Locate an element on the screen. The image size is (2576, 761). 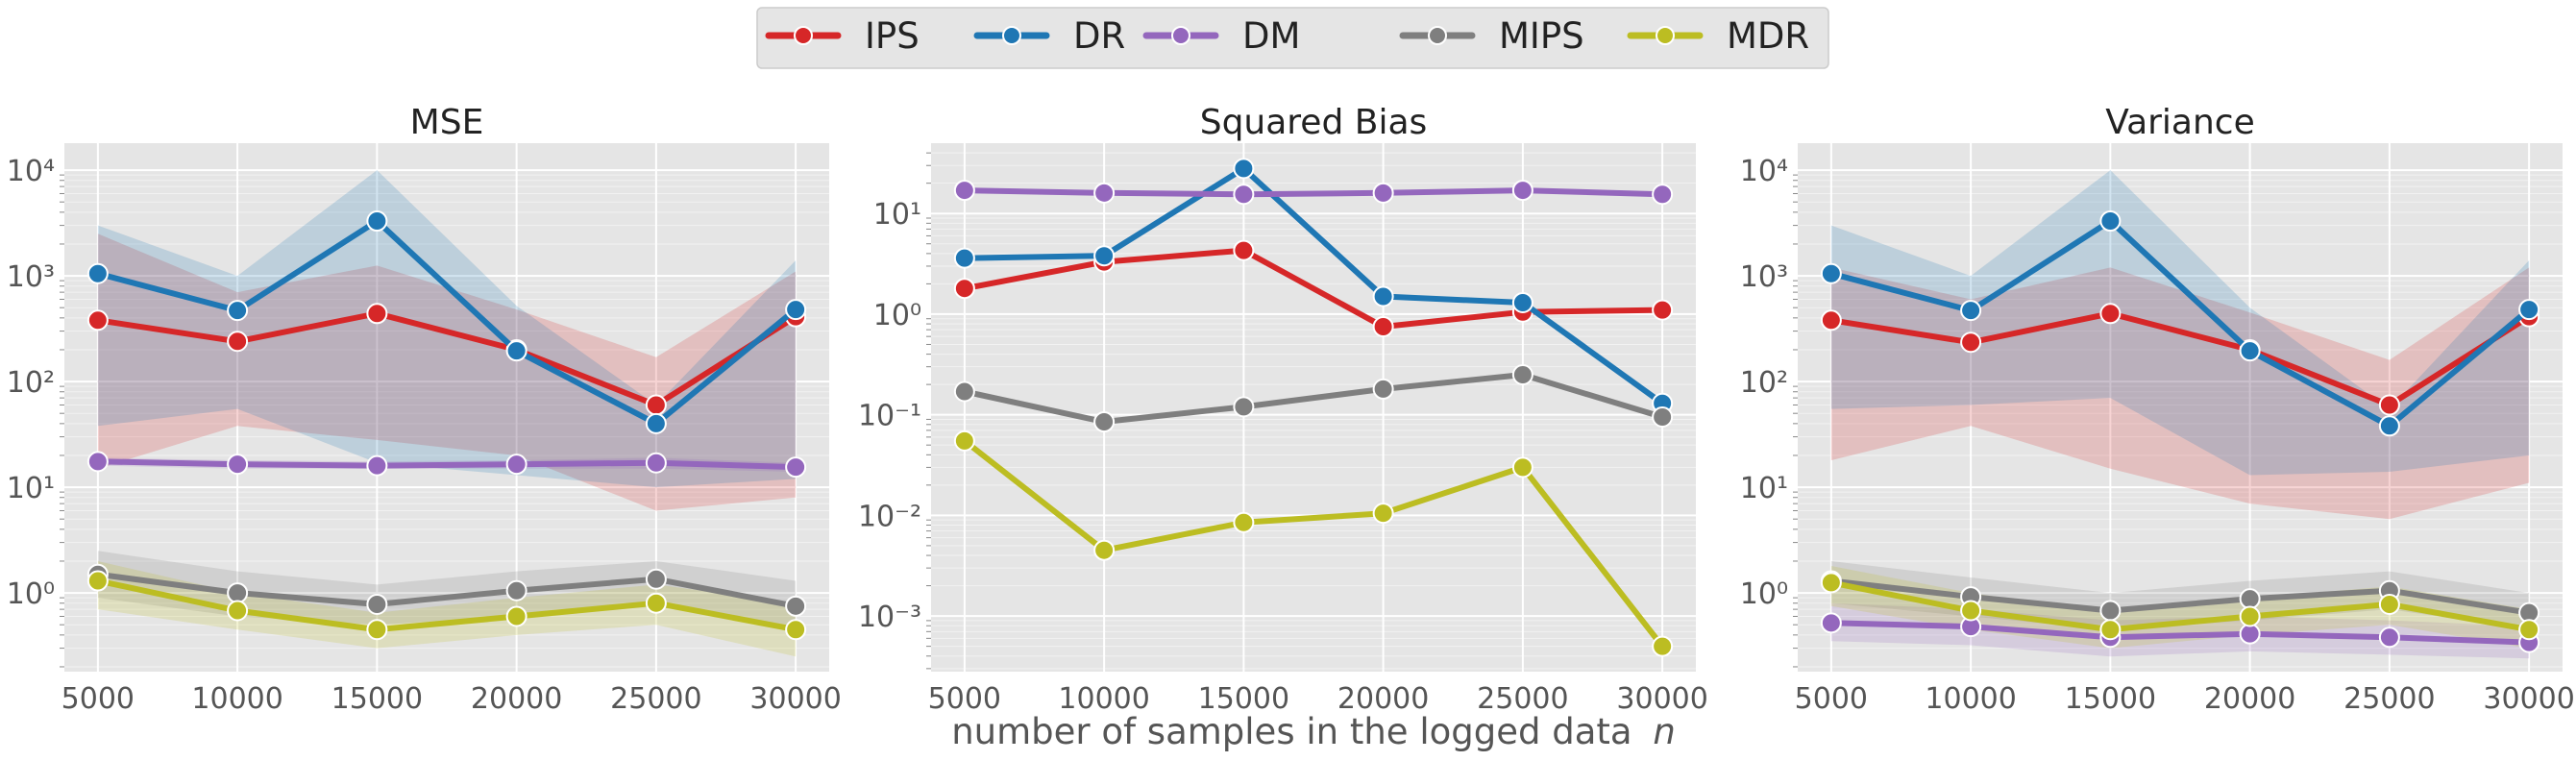
series-line-dr is located at coordinates (1314, 285).